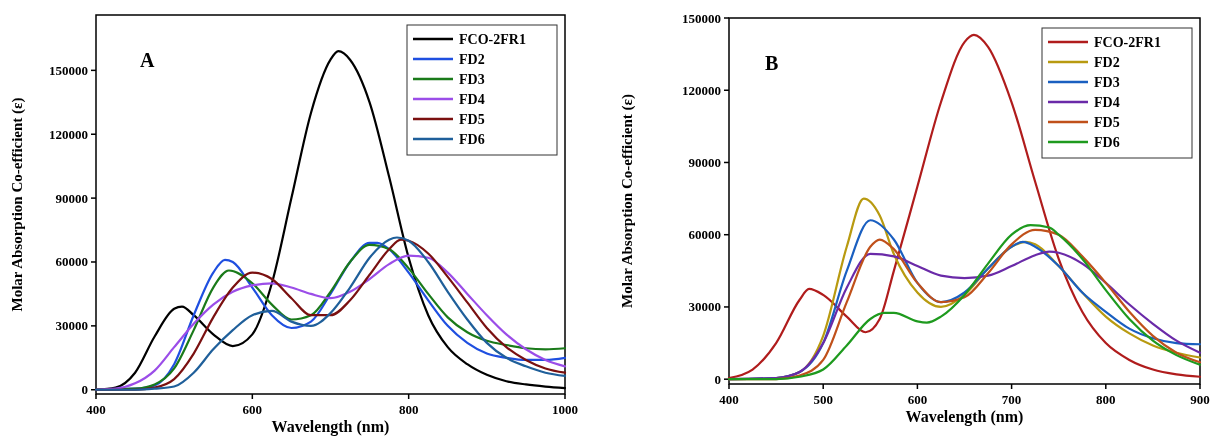 The width and height of the screenshot is (1223, 441). Describe the element at coordinates (823, 399) in the screenshot. I see `x-tick-label: 500` at that location.